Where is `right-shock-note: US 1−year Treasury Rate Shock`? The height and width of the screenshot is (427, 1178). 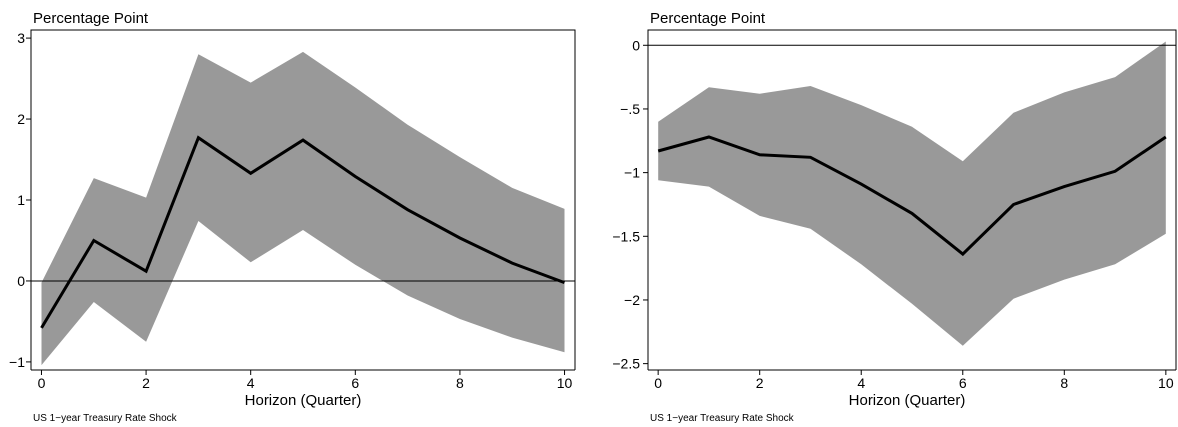 right-shock-note: US 1−year Treasury Rate Shock is located at coordinates (722, 418).